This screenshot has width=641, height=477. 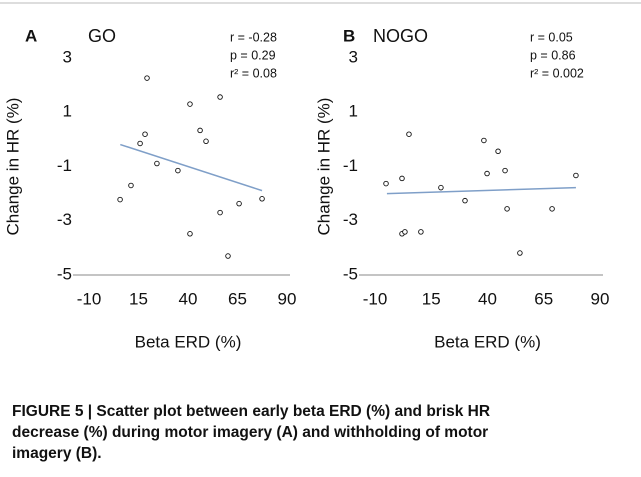 What do you see at coordinates (102, 36) in the screenshot?
I see `panel-title: GO` at bounding box center [102, 36].